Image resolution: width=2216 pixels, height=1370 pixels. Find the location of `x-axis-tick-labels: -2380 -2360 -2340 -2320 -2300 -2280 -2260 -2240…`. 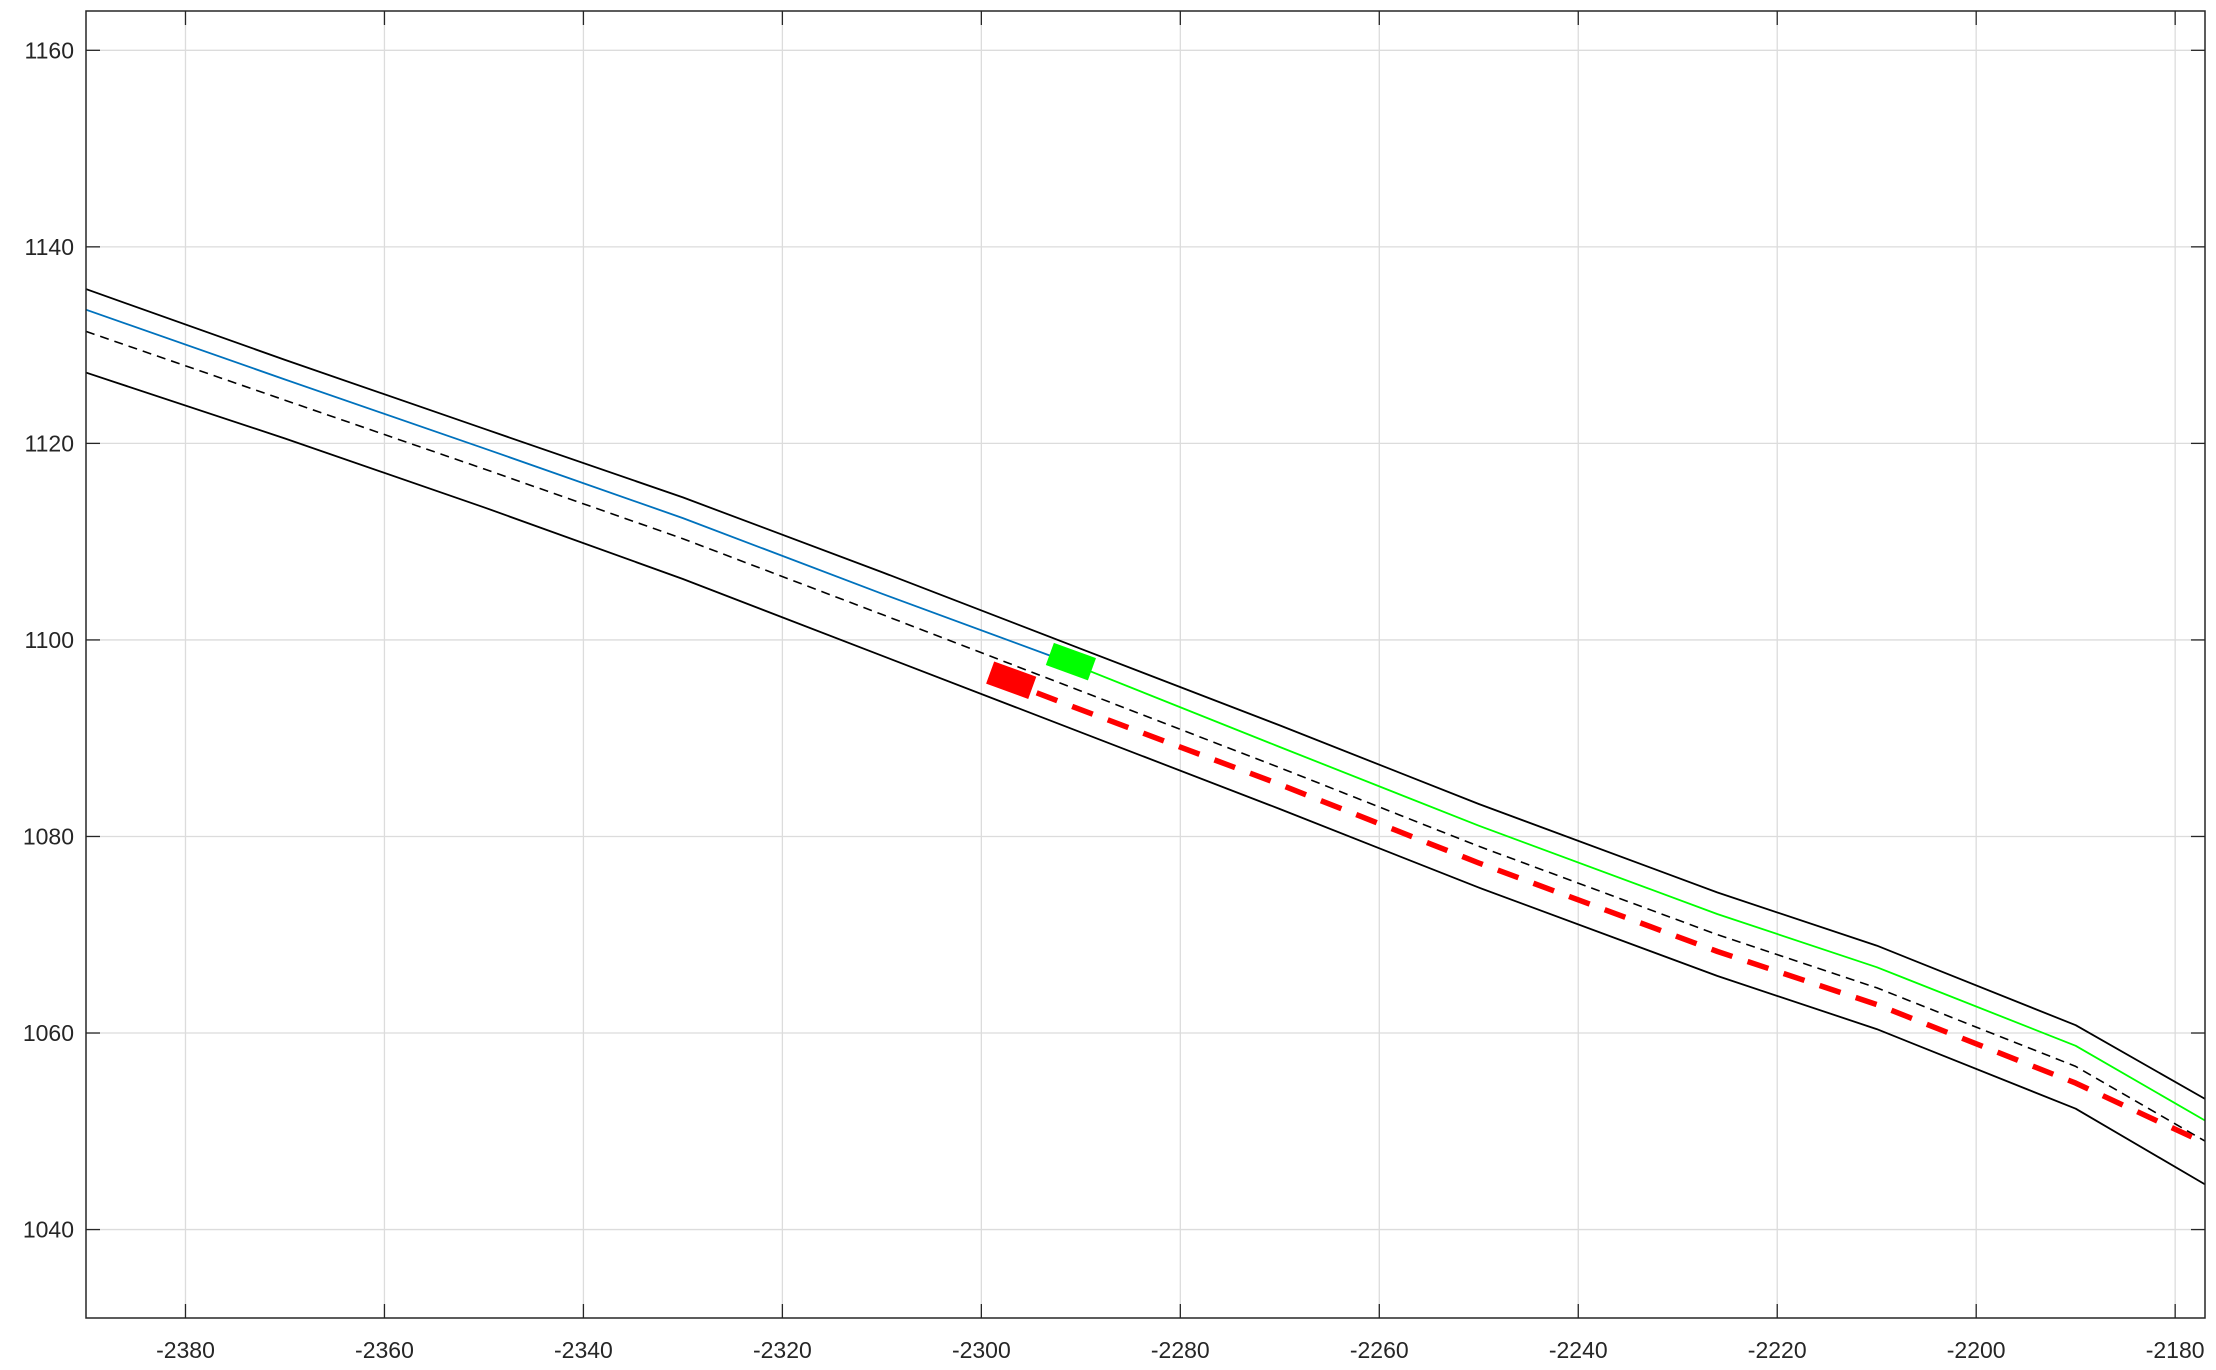

x-axis-tick-labels: -2380 -2360 -2340 -2320 -2300 -2280 -2260 -2240… is located at coordinates (1180, 1350).